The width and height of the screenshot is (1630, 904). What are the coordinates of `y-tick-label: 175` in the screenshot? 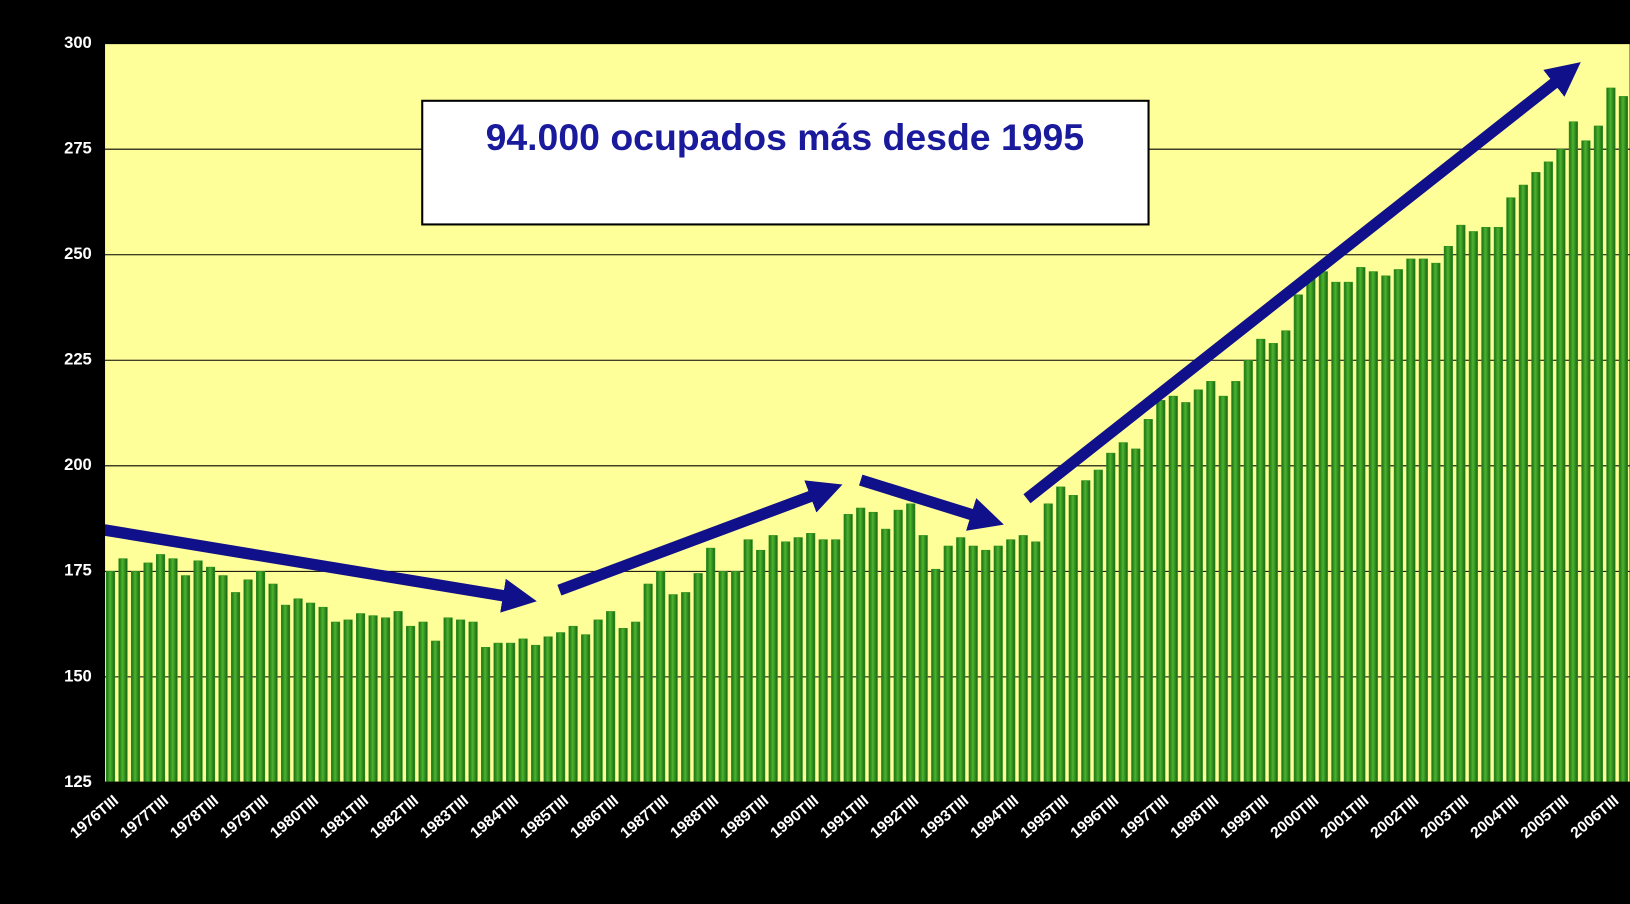 It's located at (78, 570).